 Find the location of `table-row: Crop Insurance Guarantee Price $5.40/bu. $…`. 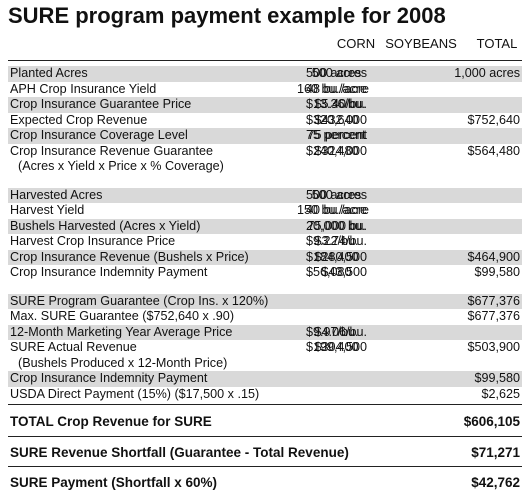

table-row: Crop Insurance Guarantee Price $5.40/bu. $… is located at coordinates (265, 105).